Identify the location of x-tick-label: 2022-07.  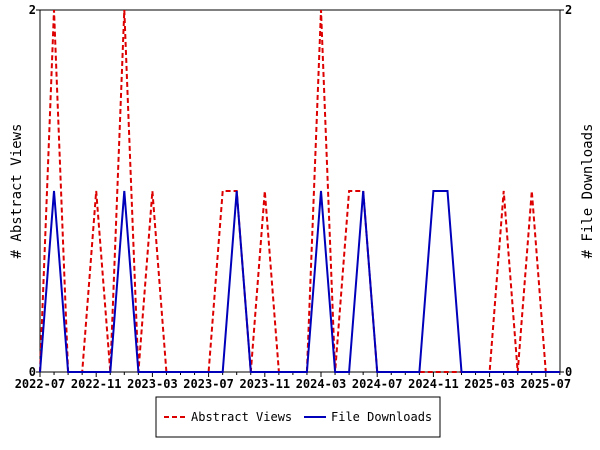
(40, 384).